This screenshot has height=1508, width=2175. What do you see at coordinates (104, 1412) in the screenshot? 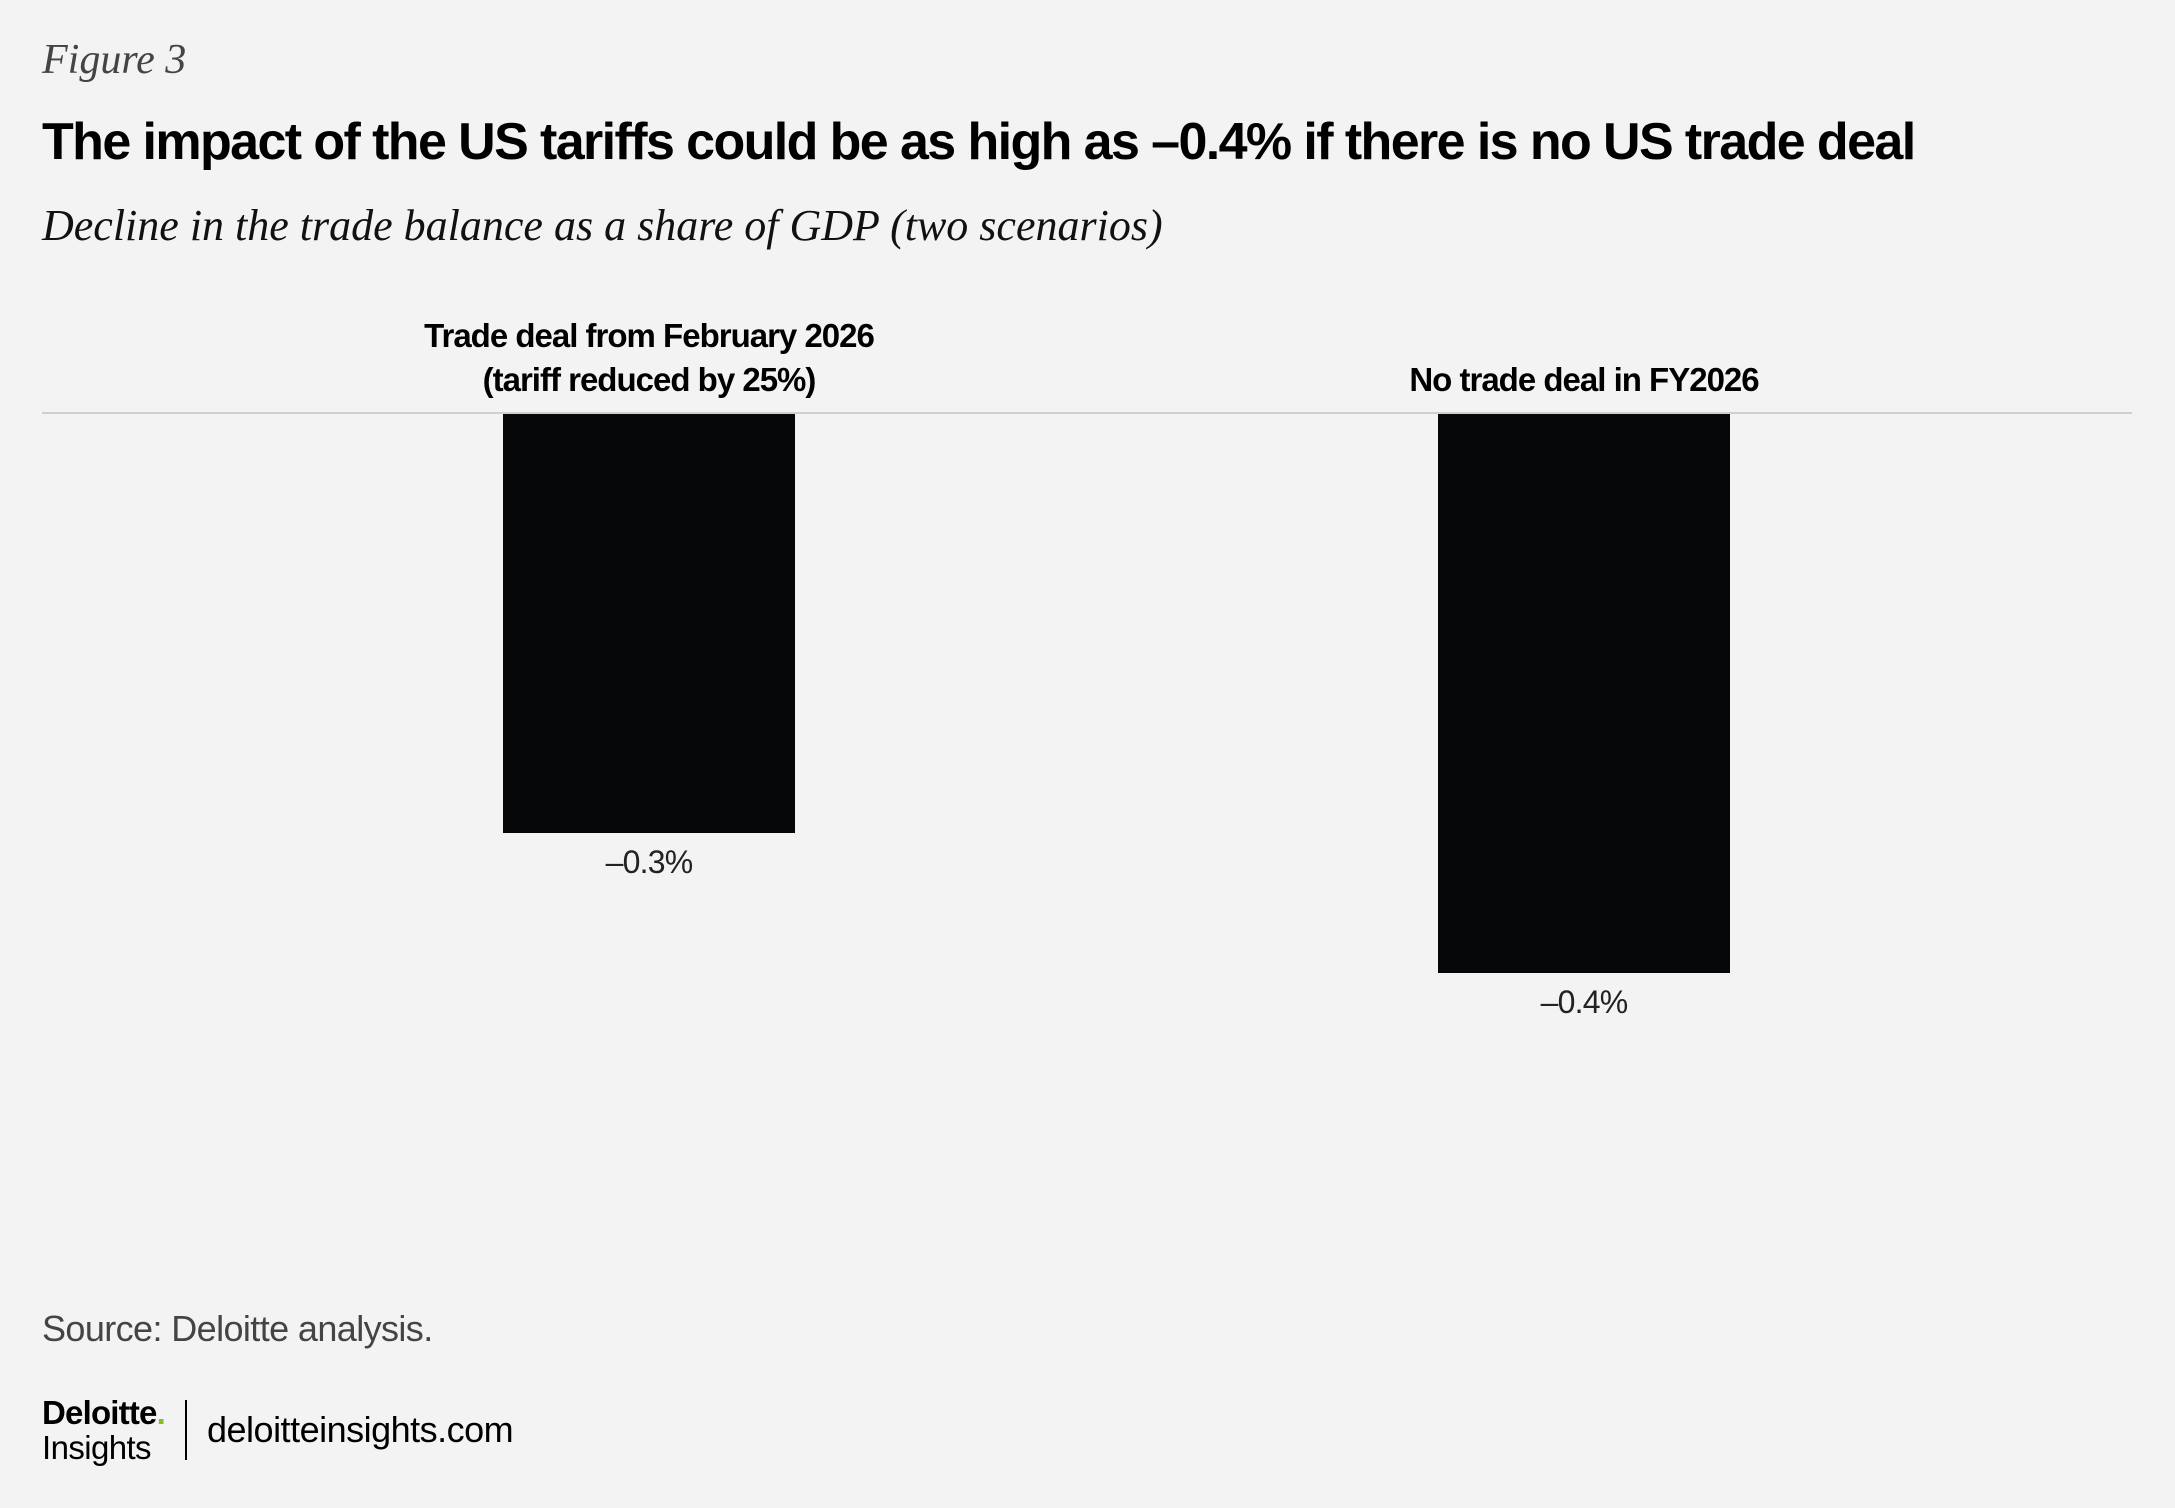
I see `logo-deloitte-wordmark: Deloitte.` at bounding box center [104, 1412].